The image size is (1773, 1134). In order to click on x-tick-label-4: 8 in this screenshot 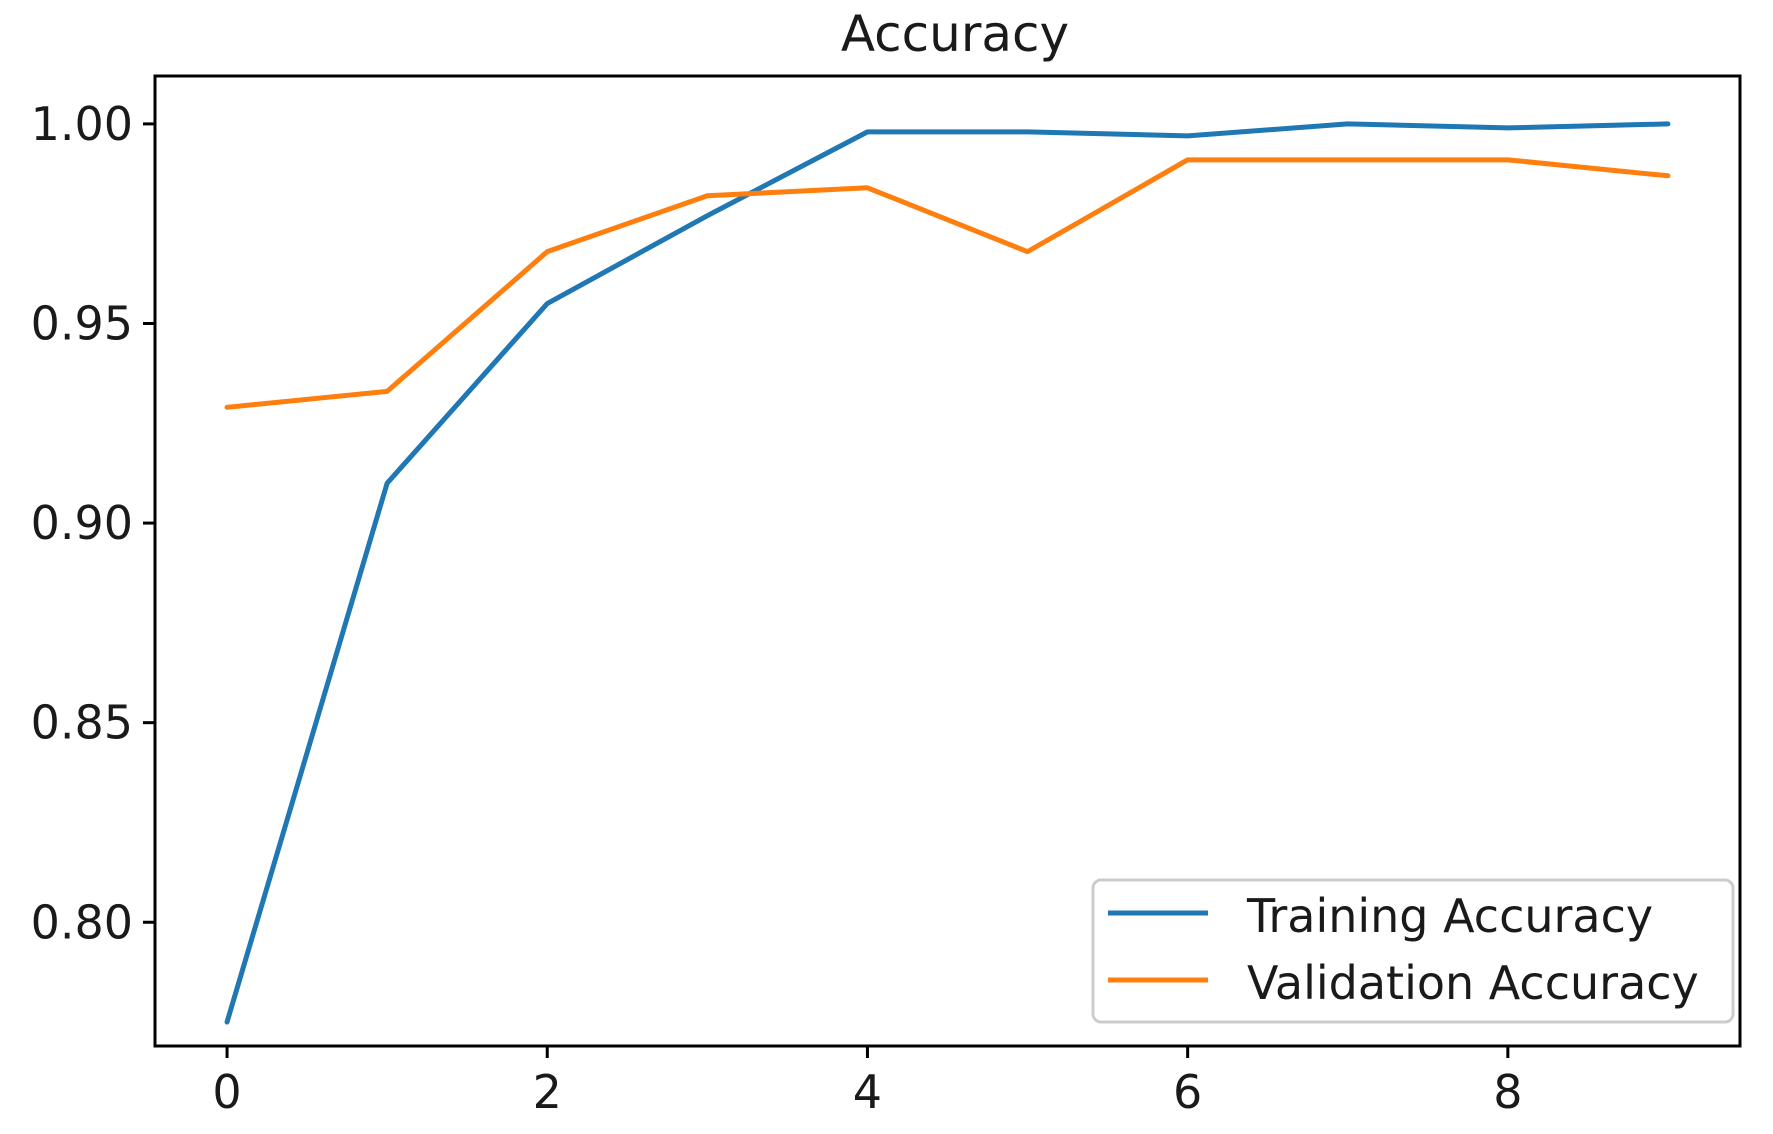, I will do `click(1507, 1092)`.